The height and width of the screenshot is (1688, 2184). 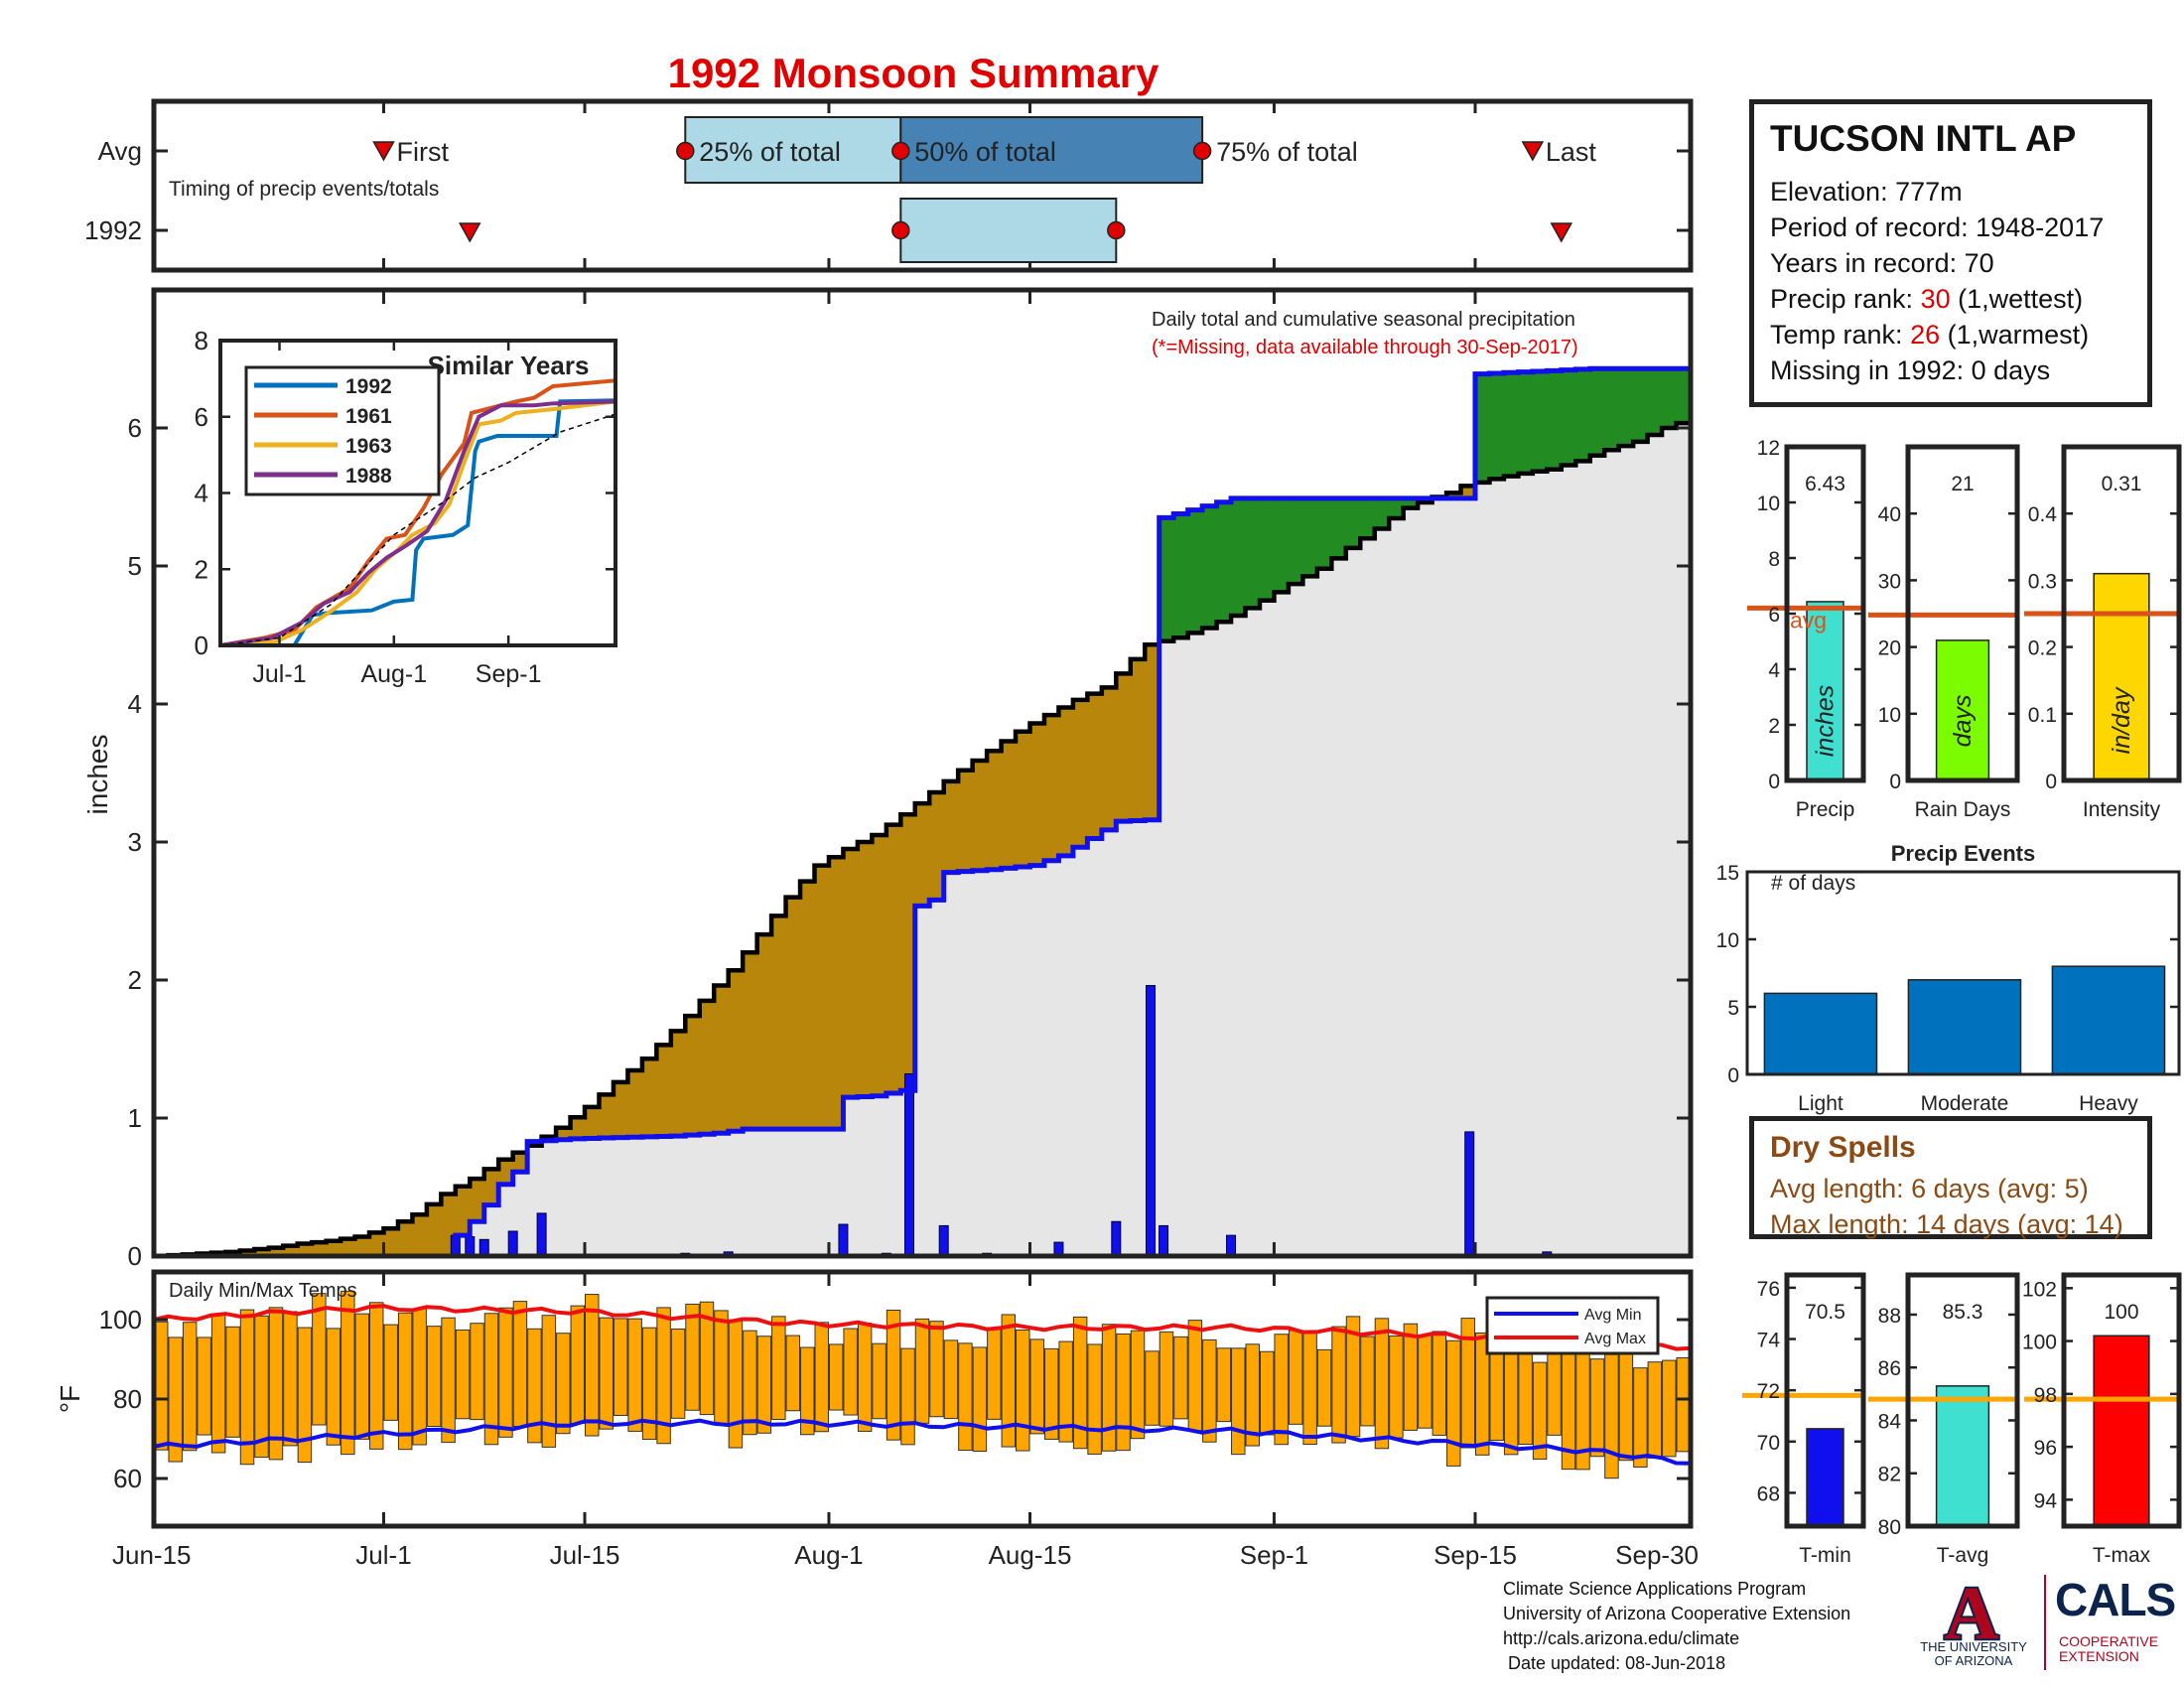 I want to click on events-x-label-moderate: Moderate, so click(x=1965, y=1103).